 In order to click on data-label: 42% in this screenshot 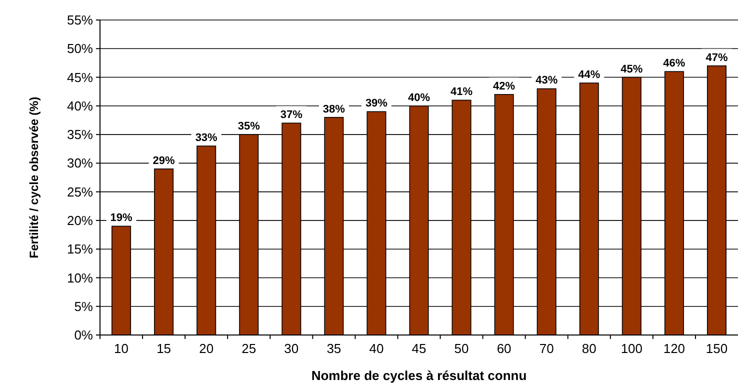, I will do `click(504, 86)`.